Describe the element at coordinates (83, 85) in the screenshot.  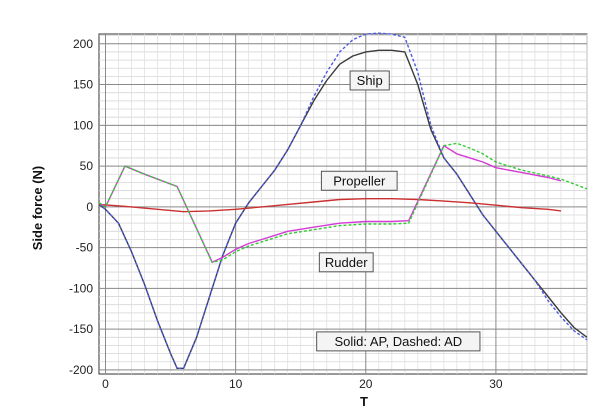
I see `y-tick-label: 150` at that location.